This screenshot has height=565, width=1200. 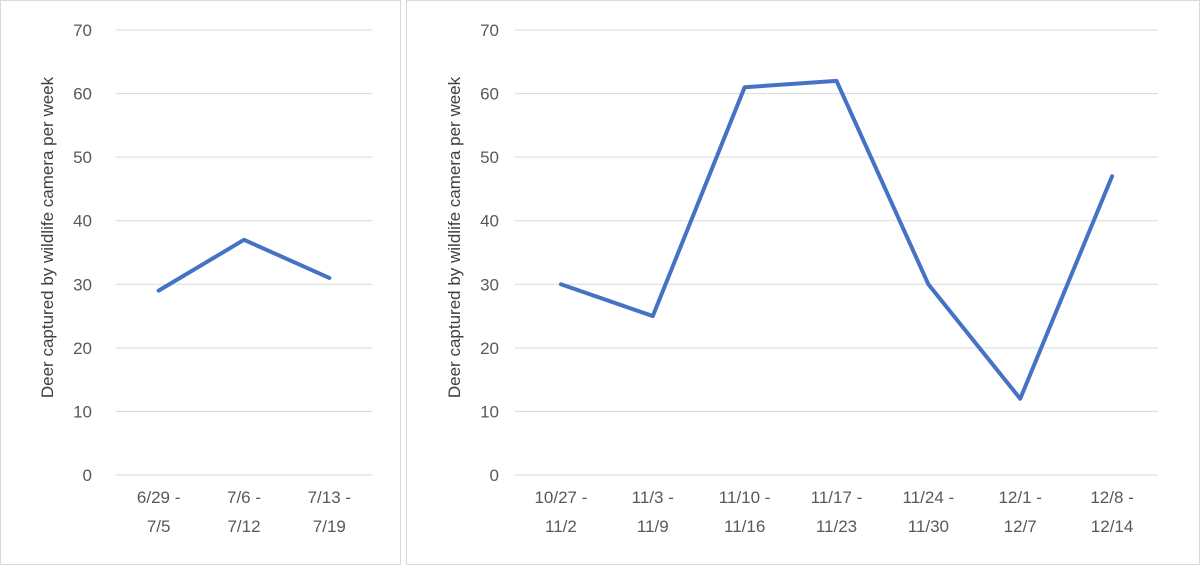 What do you see at coordinates (744, 526) in the screenshot?
I see `x-tick-label: 11/16` at bounding box center [744, 526].